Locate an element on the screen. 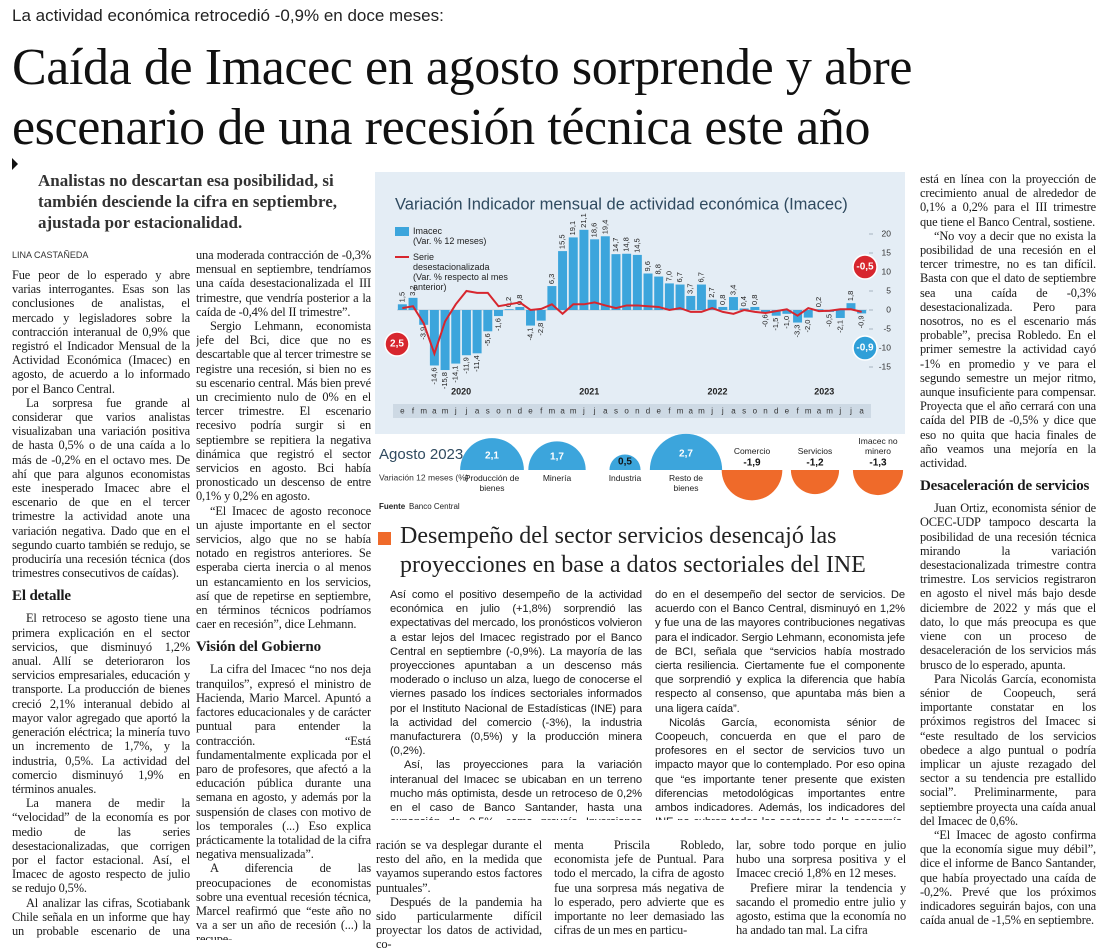 The width and height of the screenshot is (1100, 948). year-label: 2023 is located at coordinates (824, 391).